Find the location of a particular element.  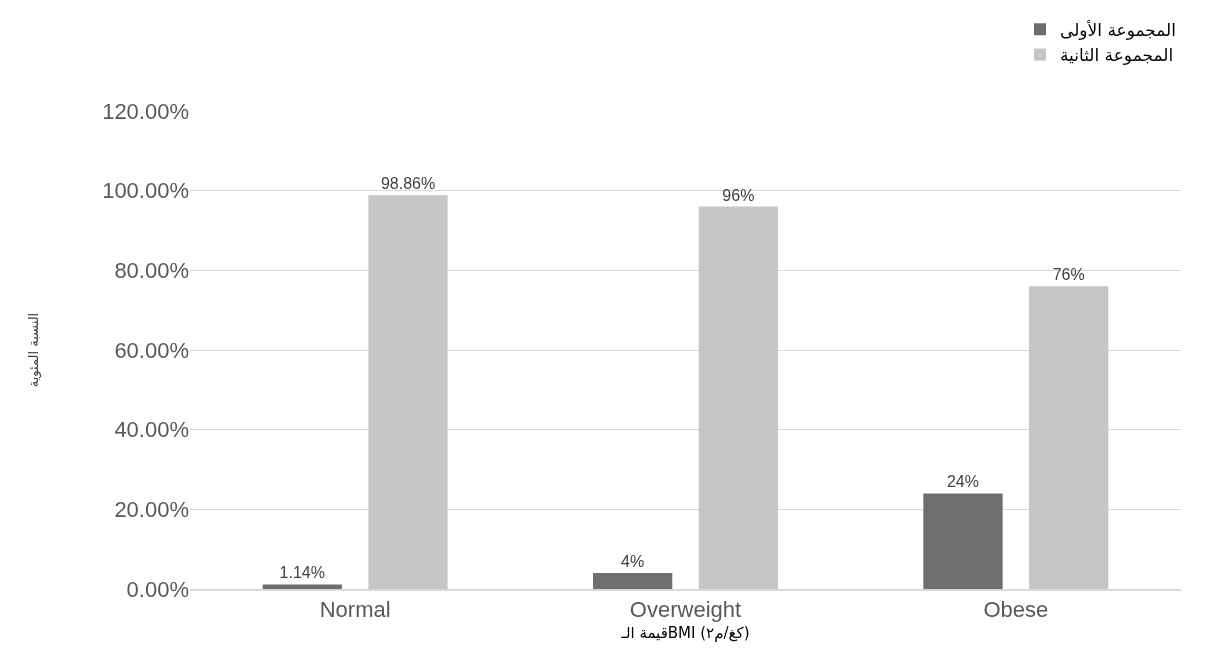

y-tick-label: 40.00% is located at coordinates (151, 430).